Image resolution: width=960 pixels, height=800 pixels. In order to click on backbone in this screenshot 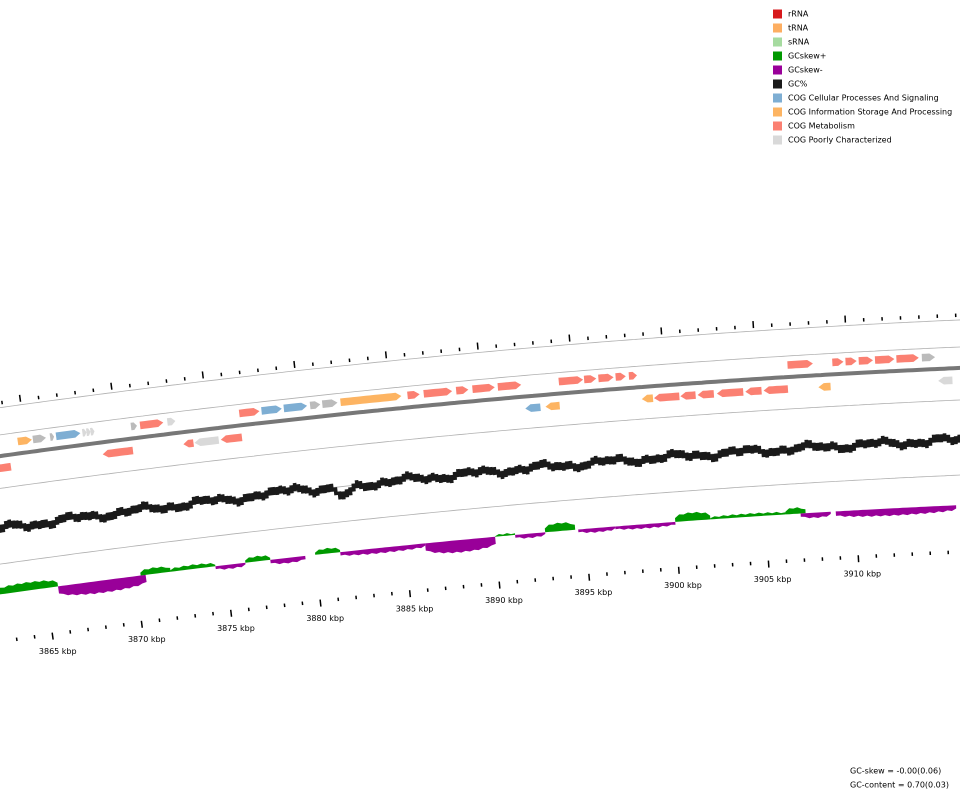, I will do `click(480, 412)`.